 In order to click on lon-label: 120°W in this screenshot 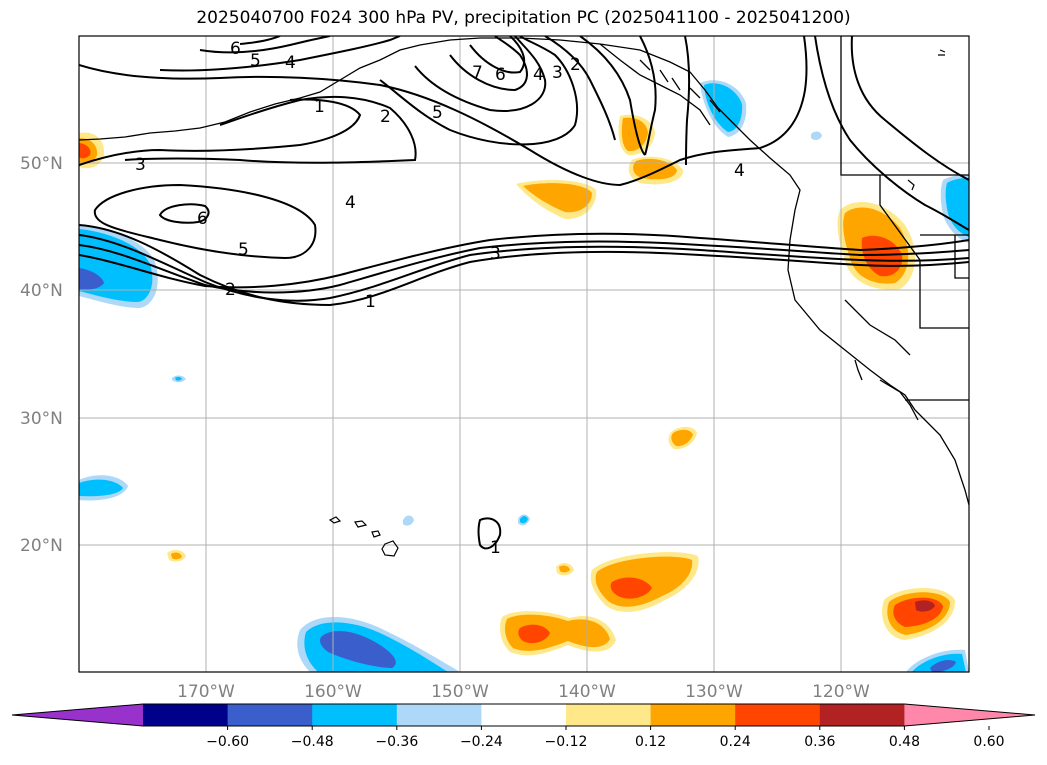, I will do `click(841, 692)`.